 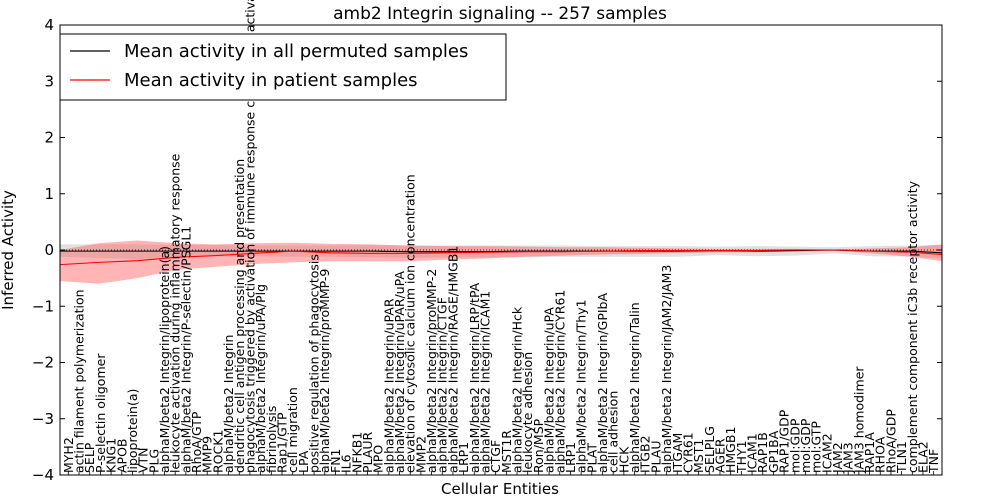 What do you see at coordinates (762, 452) in the screenshot?
I see `x-tick-label: RAP1B` at bounding box center [762, 452].